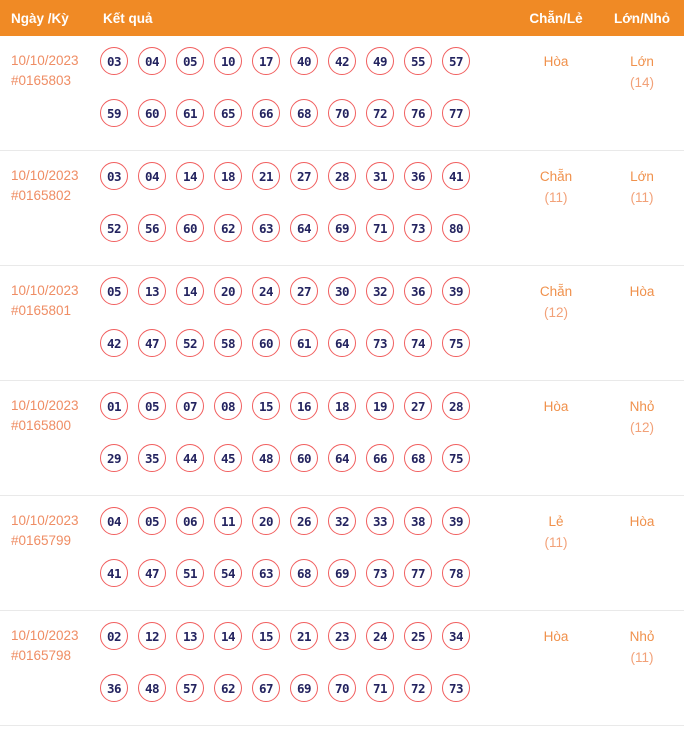 The width and height of the screenshot is (684, 729). I want to click on even-odd-cell: Chẵn (11), so click(556, 202).